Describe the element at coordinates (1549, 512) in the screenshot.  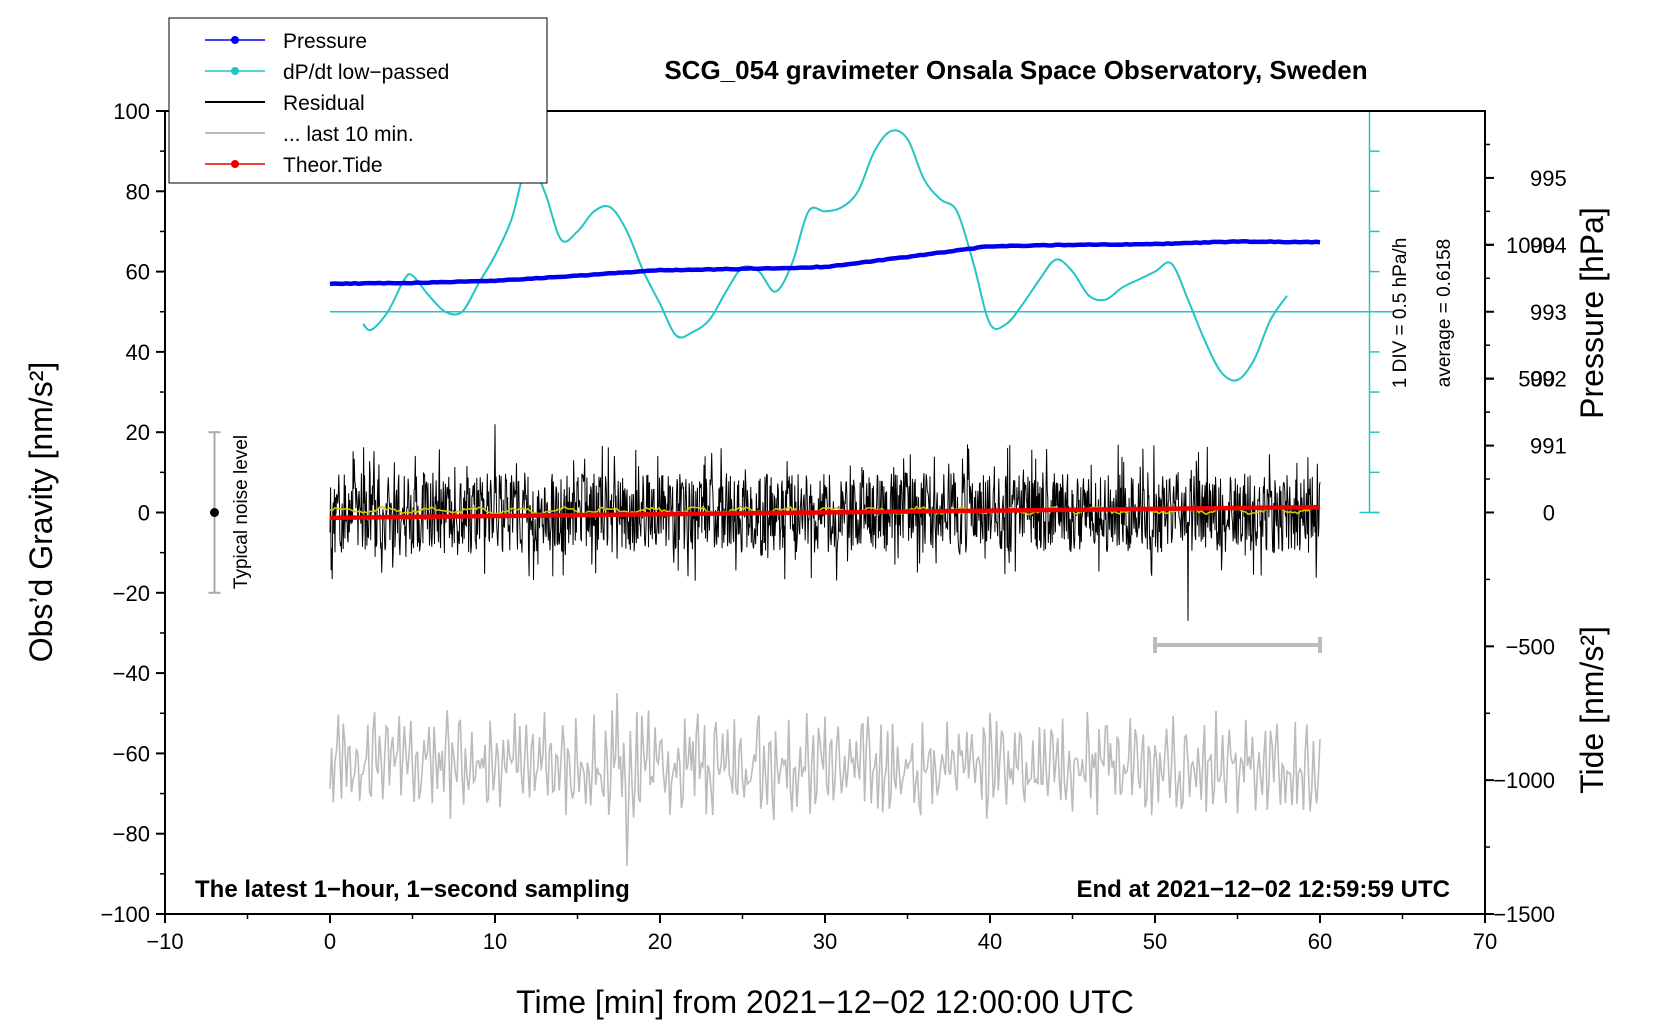
I see `tide-tick-label: 0` at that location.